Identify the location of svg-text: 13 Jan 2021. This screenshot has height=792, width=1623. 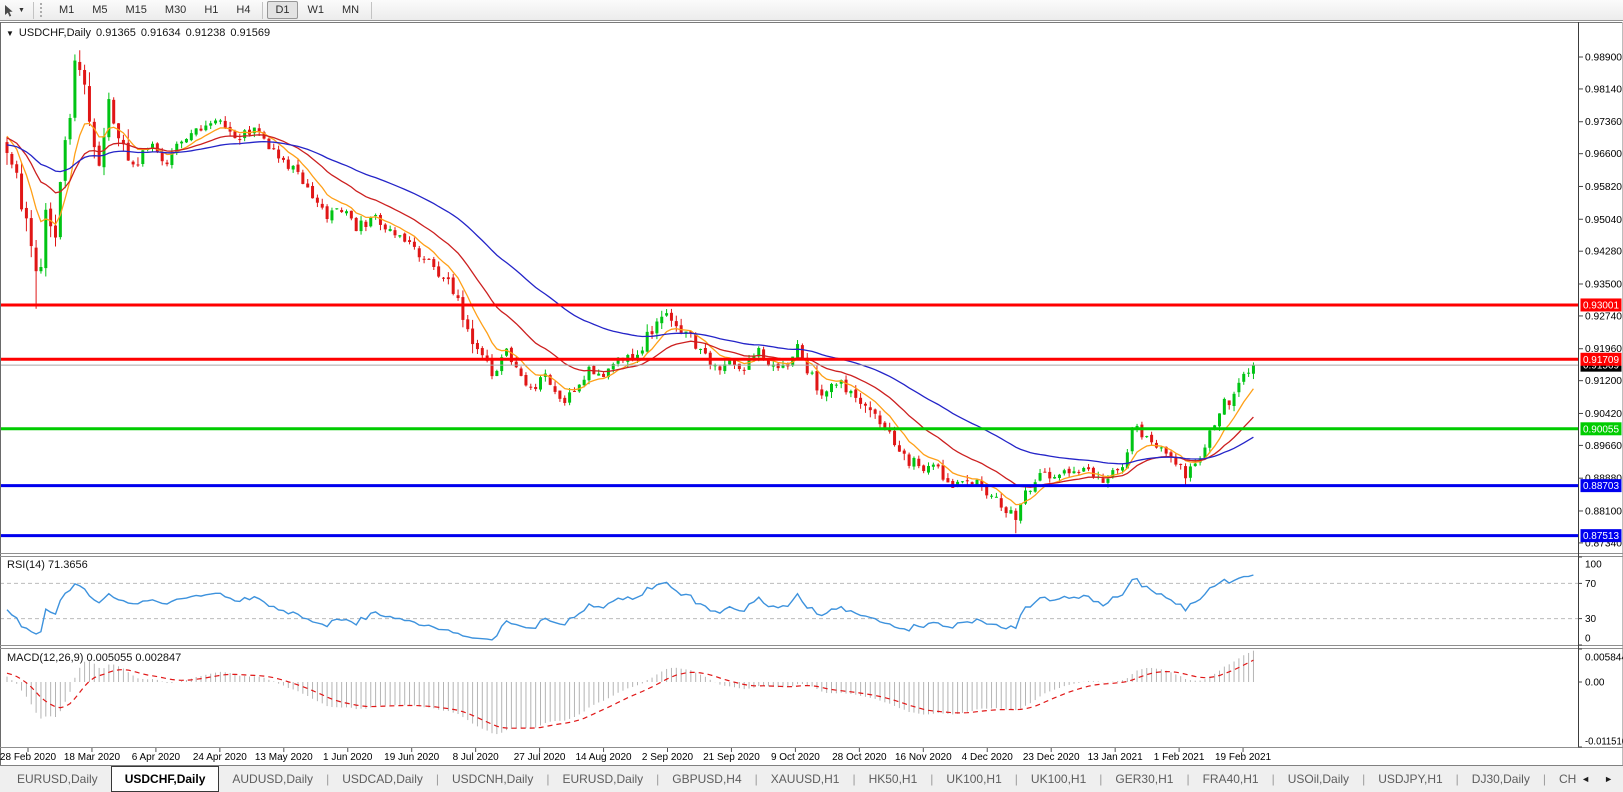
(1115, 757).